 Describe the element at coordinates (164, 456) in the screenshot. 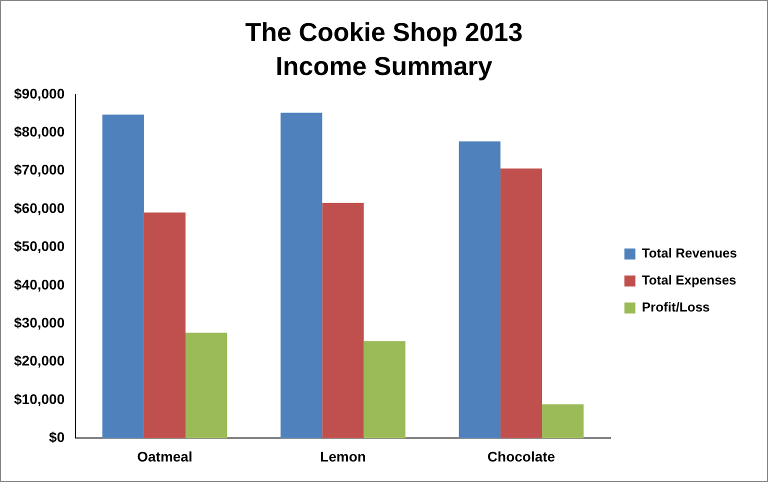

I see `x-tick-label: Oatmeal` at that location.